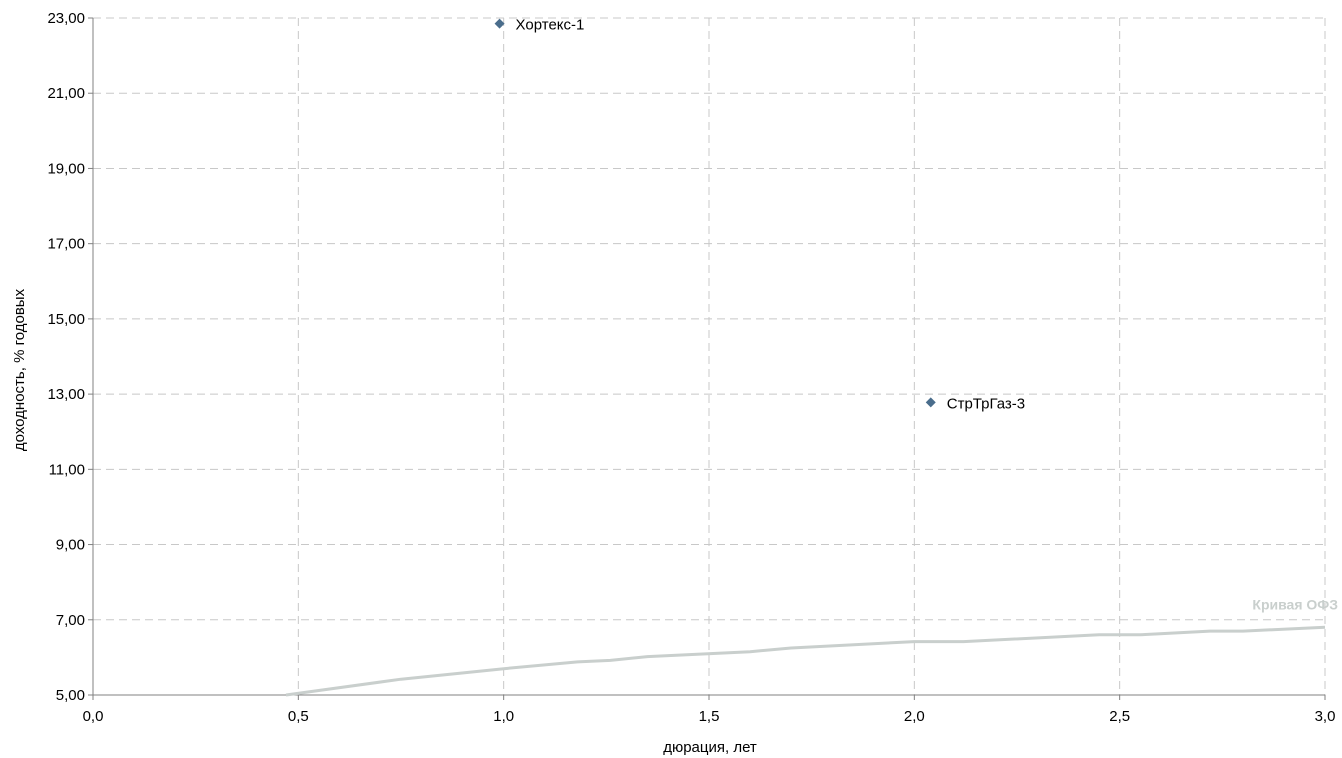 The image size is (1342, 758). What do you see at coordinates (1295, 604) in the screenshot?
I see `ofz-curve-label: Кривая ОФЗ` at bounding box center [1295, 604].